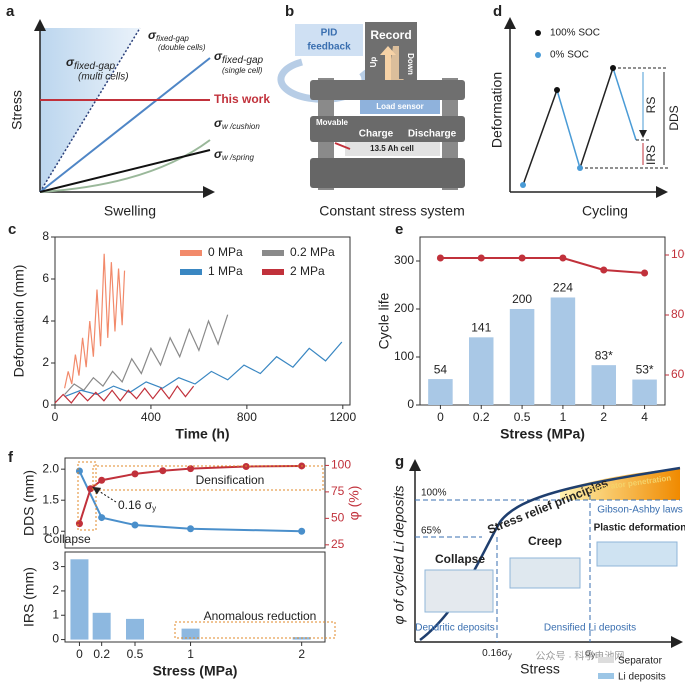 This screenshot has width=685, height=684. What do you see at coordinates (399, 229) in the screenshot?
I see `panel-letter: e` at bounding box center [399, 229].